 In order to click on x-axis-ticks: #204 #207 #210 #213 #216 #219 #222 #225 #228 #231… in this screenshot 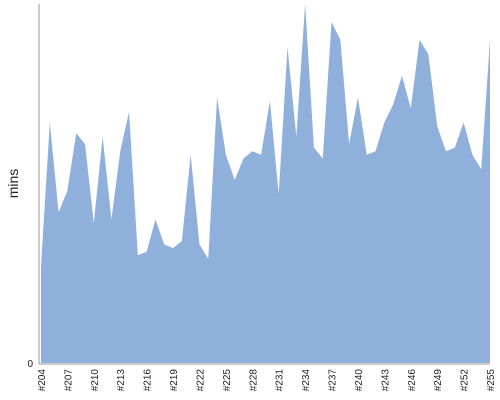, I will do `click(267, 380)`.